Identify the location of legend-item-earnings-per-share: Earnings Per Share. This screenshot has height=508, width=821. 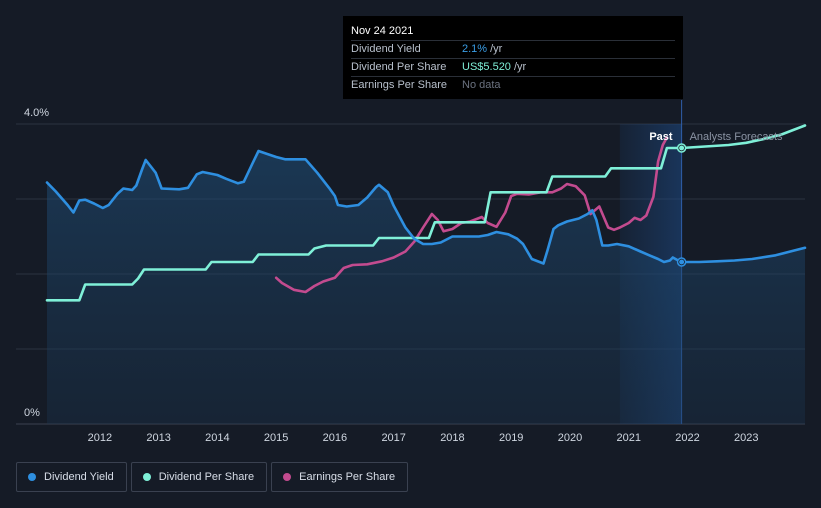
(340, 477).